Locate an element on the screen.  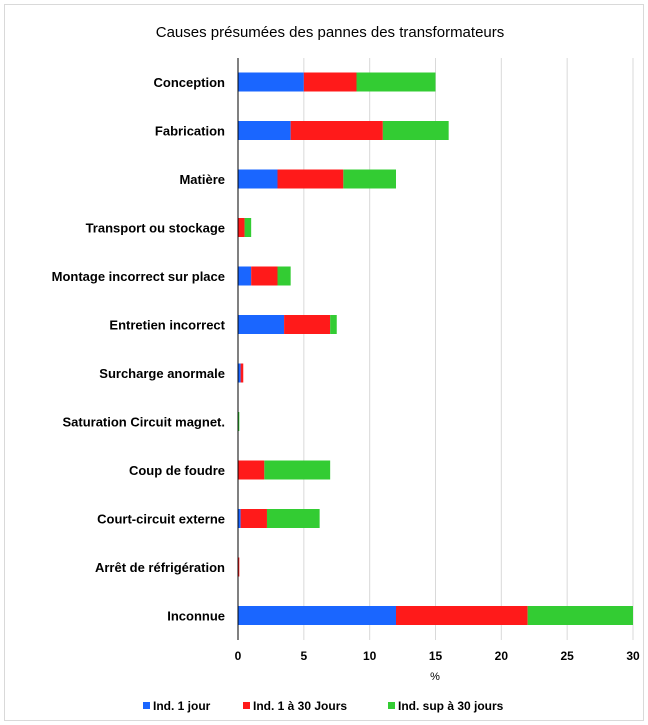
x-tick-label: 15 is located at coordinates (436, 656).